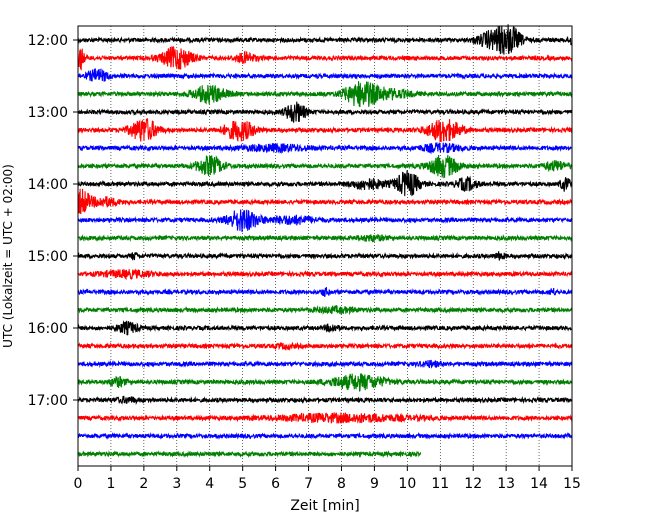 The height and width of the screenshot is (520, 650). Describe the element at coordinates (8, 256) in the screenshot. I see `y-axis-label: UTC (Lokalzeit = UTC + 02:00)` at that location.